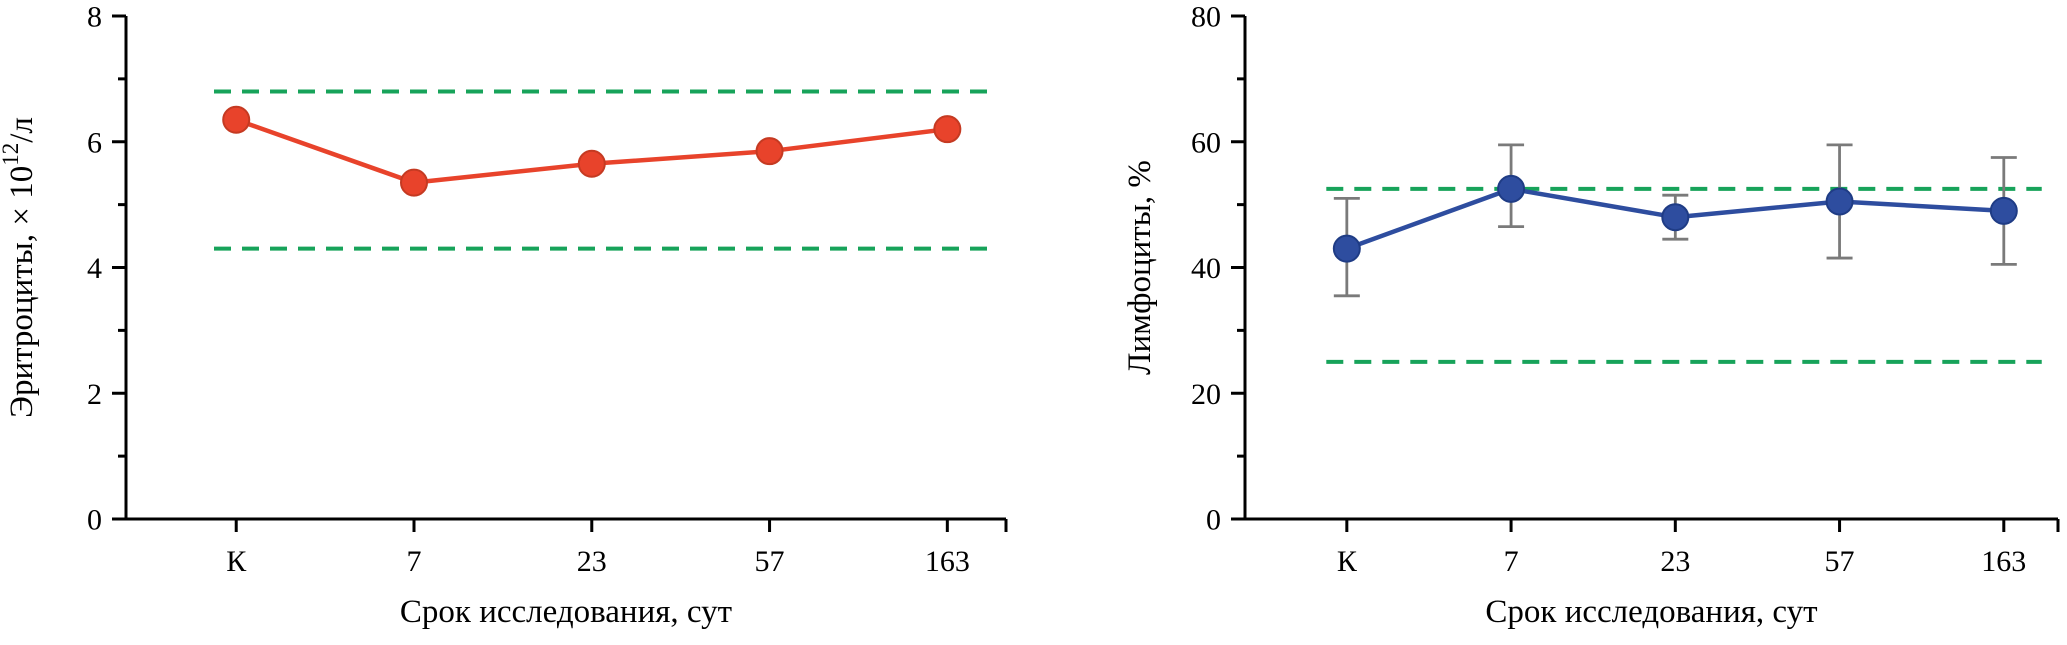 The width and height of the screenshot is (2067, 645). Describe the element at coordinates (20, 267) in the screenshot. I see `y-axis-title: Эритроциты, × 1012/л` at that location.